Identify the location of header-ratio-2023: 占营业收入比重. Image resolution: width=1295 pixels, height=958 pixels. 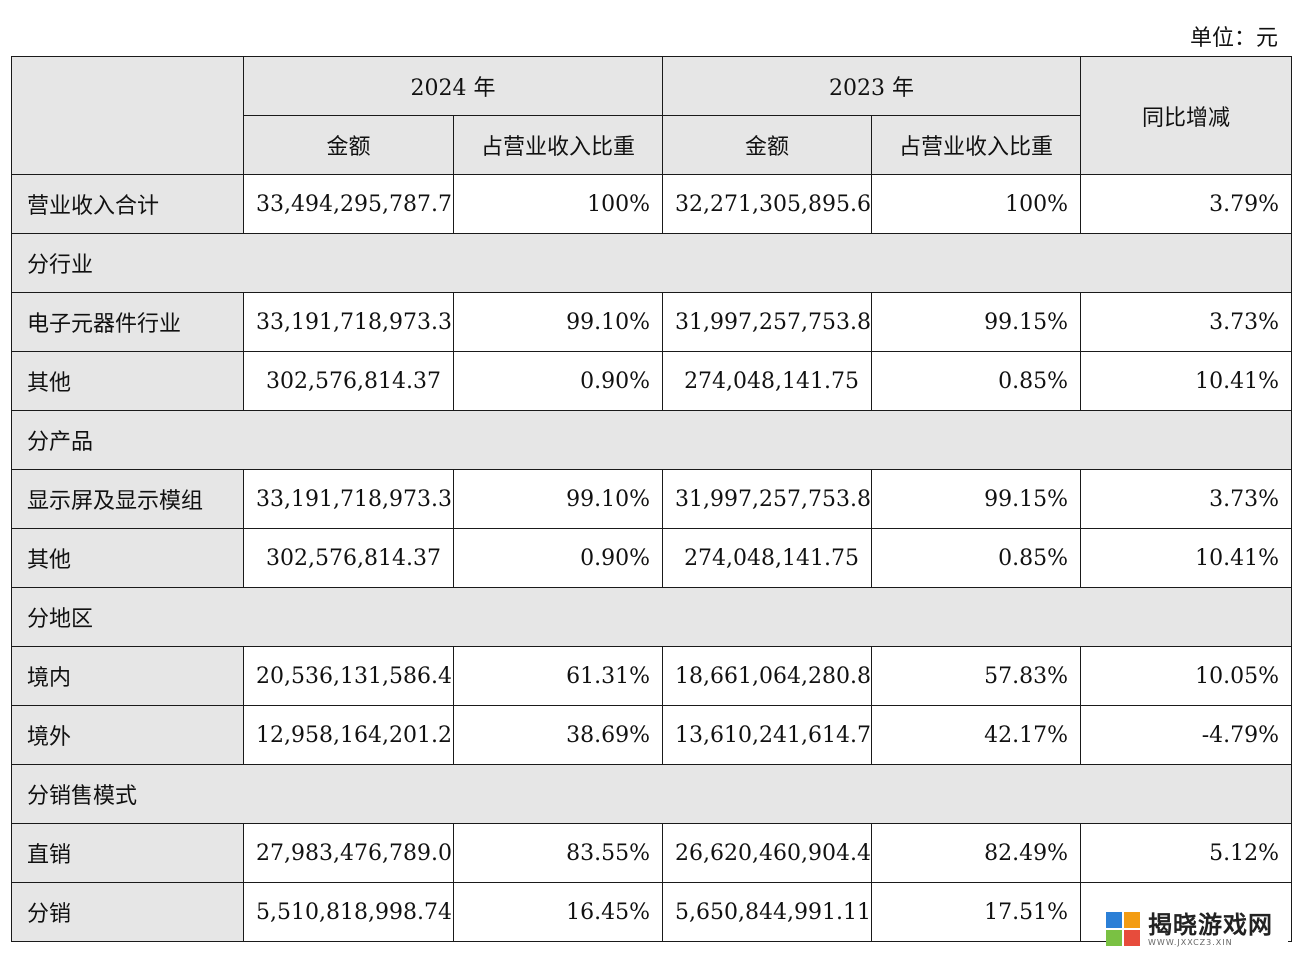
(976, 145).